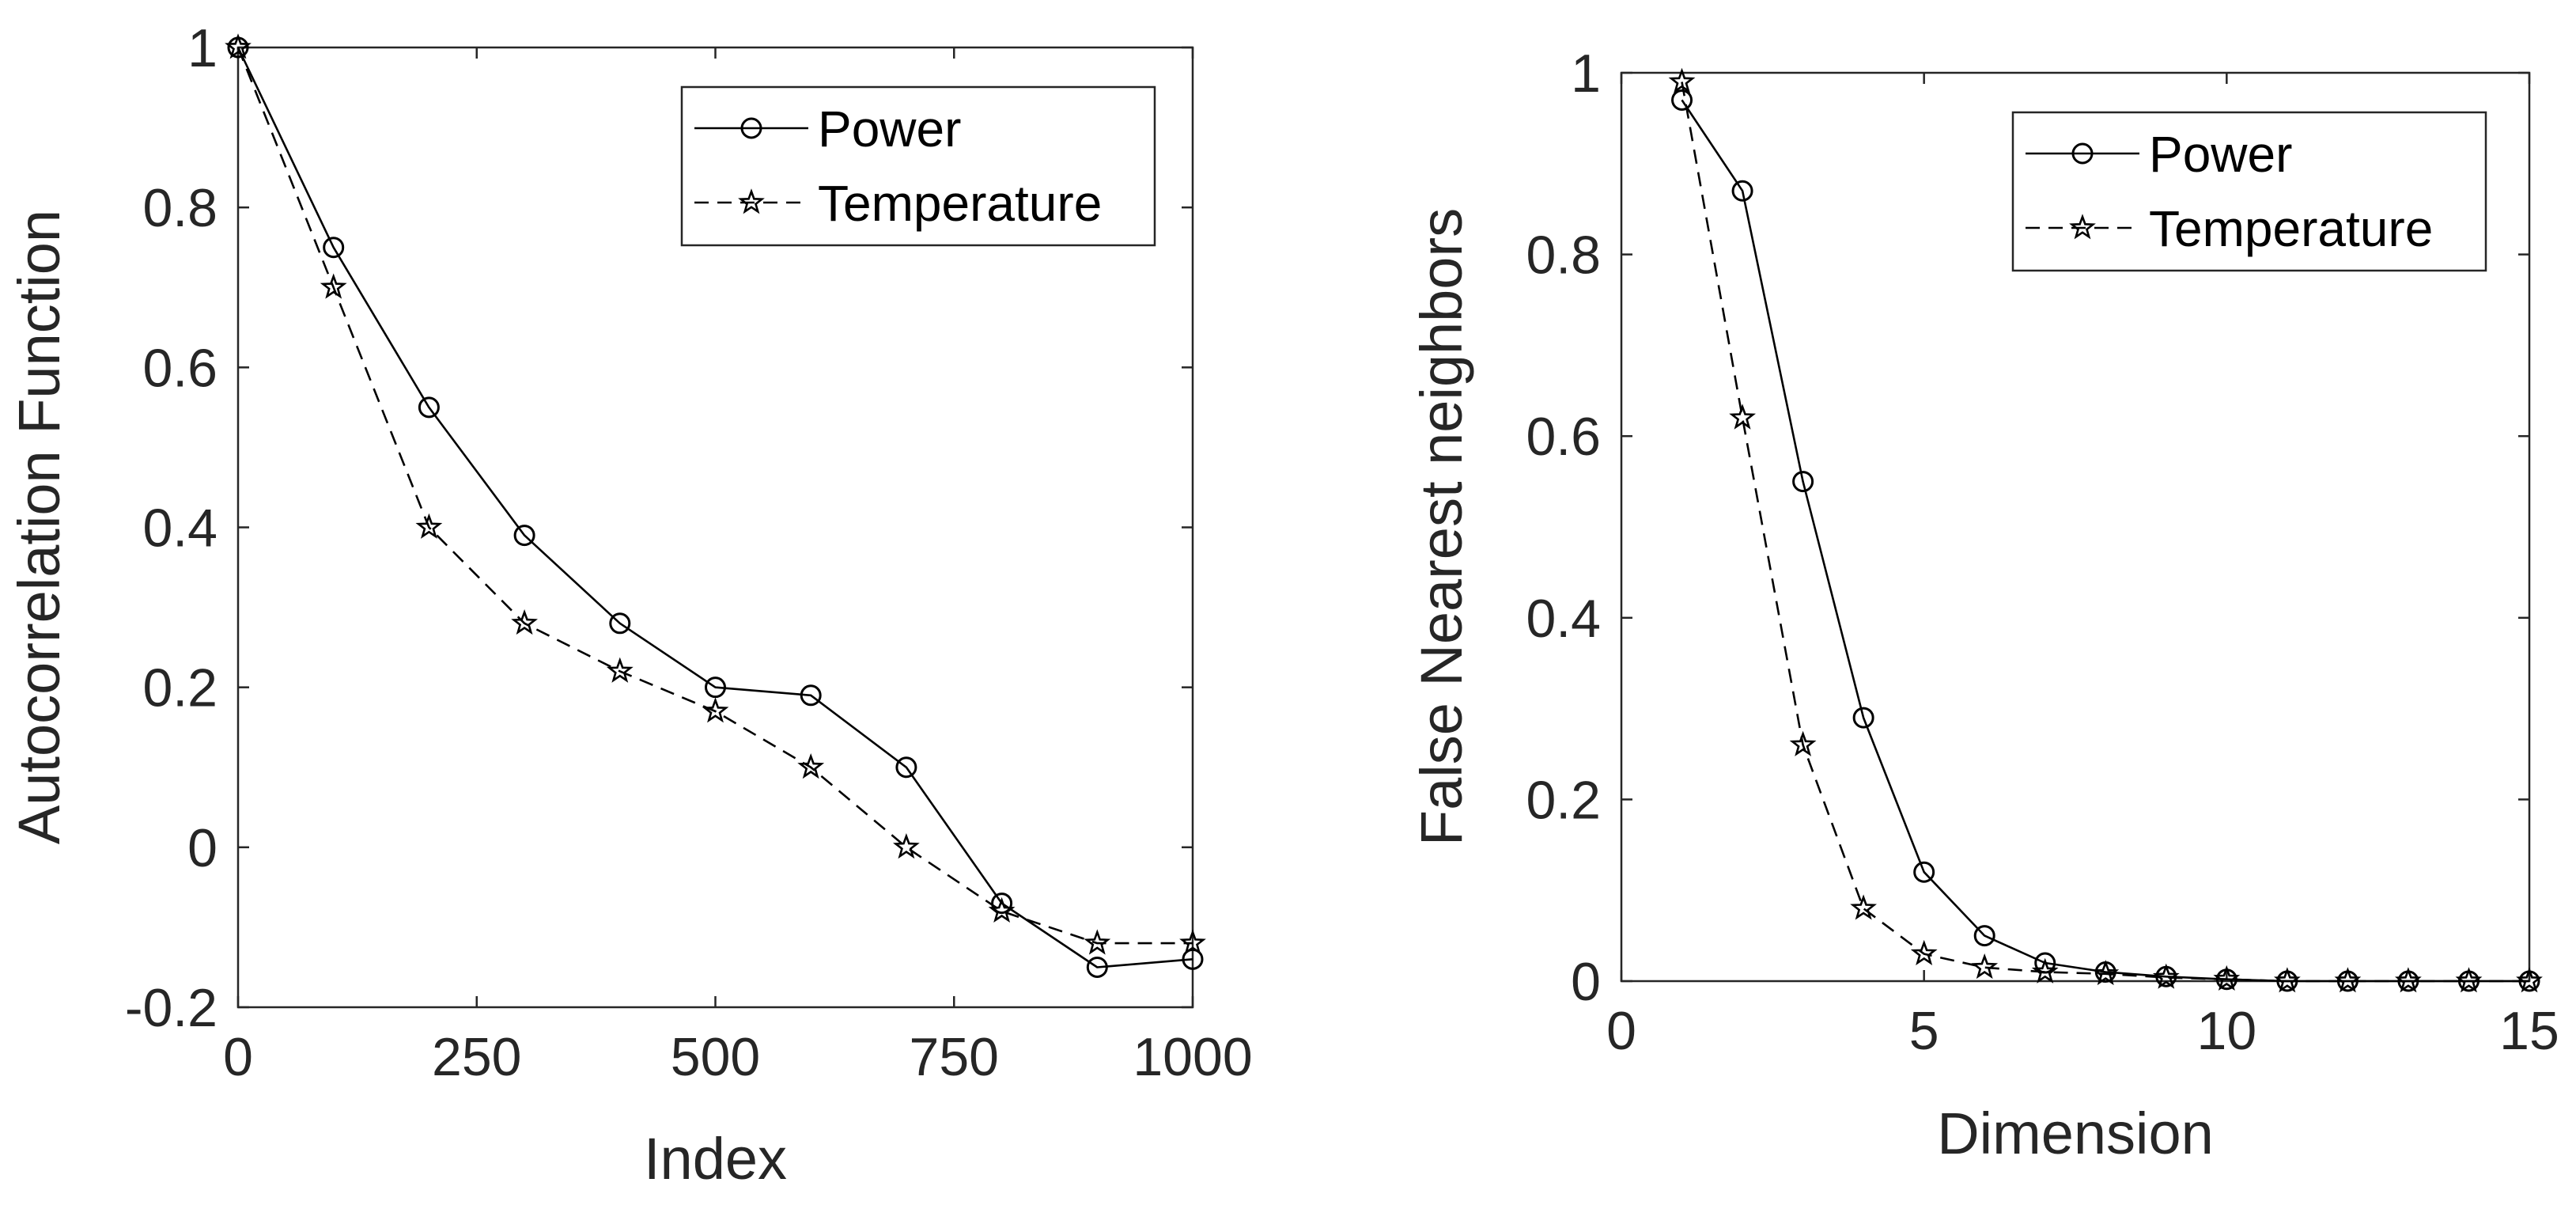  I want to click on x-tick-label: 250, so click(477, 1057).